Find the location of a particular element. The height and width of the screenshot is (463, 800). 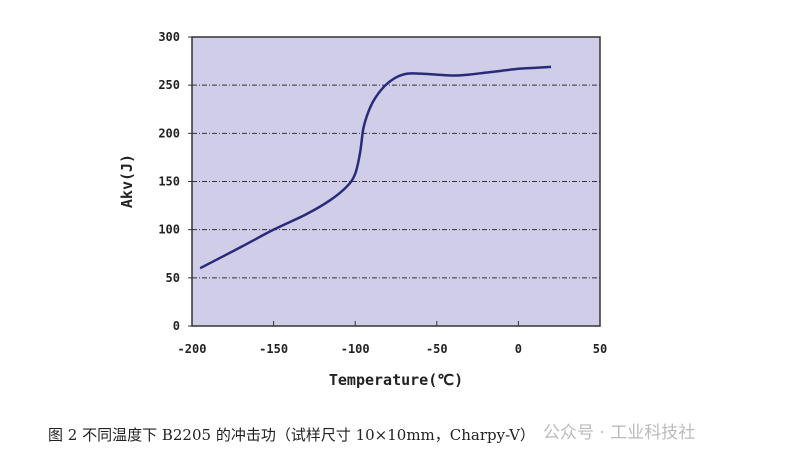

y-tick-label: 150 is located at coordinates (169, 182).